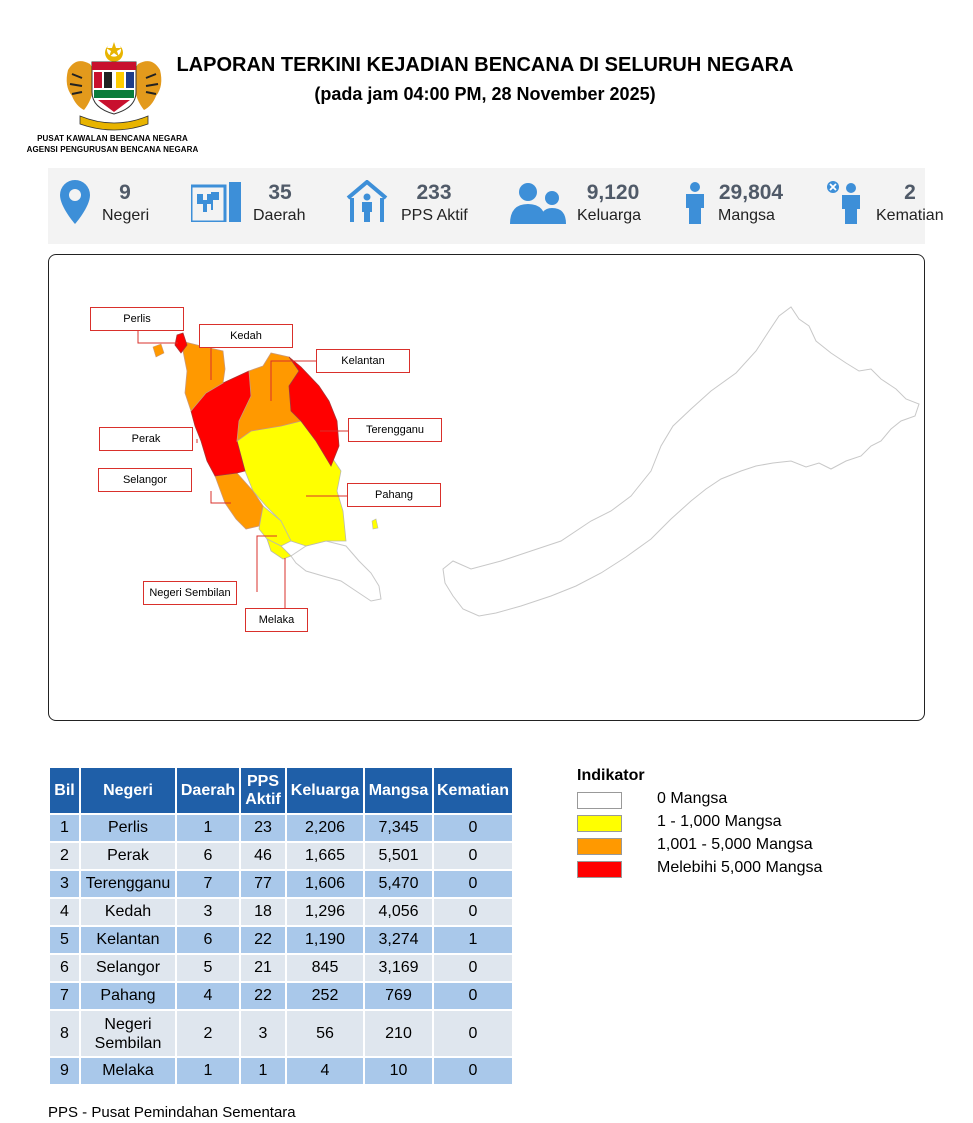 This screenshot has height=1123, width=973. What do you see at coordinates (128, 856) in the screenshot?
I see `cell-negeri: Perak` at bounding box center [128, 856].